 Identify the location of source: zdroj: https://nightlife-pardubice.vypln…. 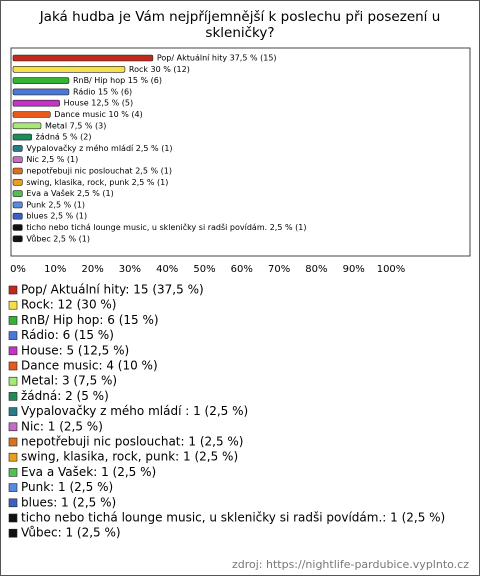
(350, 564).